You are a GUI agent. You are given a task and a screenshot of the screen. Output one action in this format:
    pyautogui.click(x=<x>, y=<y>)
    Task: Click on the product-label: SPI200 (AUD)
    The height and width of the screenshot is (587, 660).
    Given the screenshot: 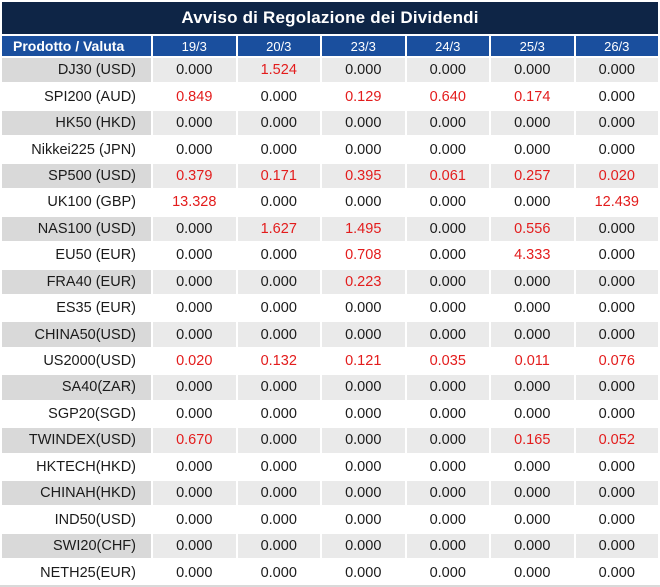 What is the action you would take?
    pyautogui.click(x=76, y=96)
    